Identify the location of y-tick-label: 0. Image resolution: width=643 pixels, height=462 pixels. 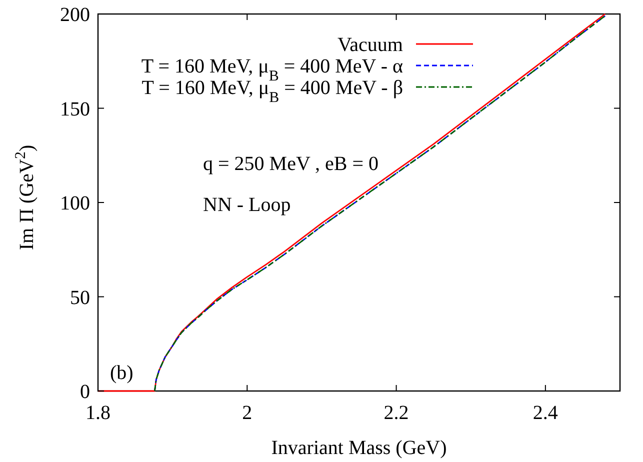
(85, 392).